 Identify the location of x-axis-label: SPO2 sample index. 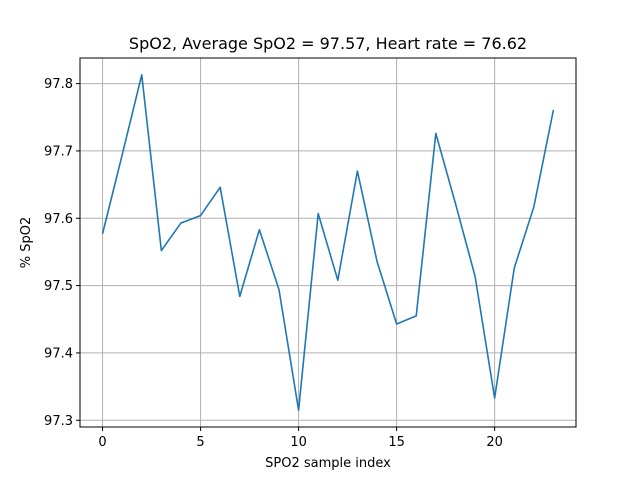
(328, 463).